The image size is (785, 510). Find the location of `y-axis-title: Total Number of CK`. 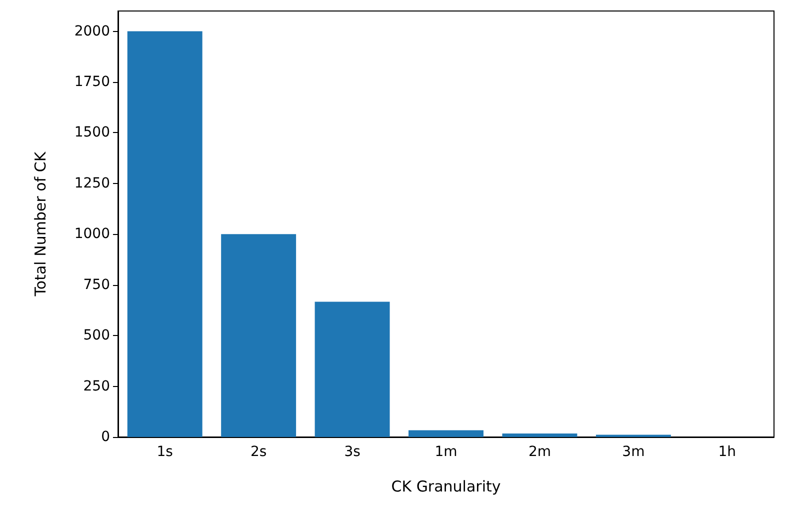

y-axis-title: Total Number of CK is located at coordinates (41, 224).